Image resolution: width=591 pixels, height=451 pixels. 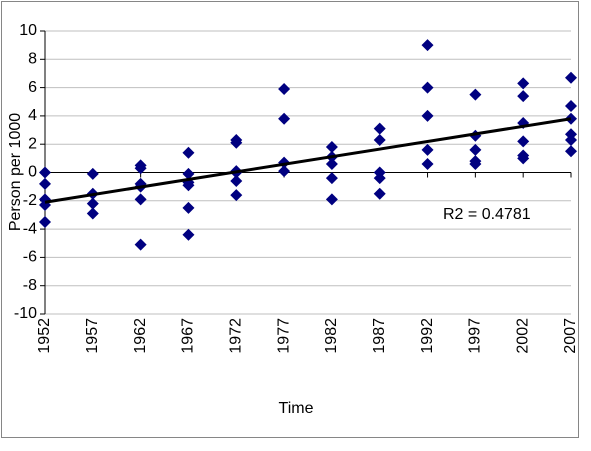 I want to click on x-tick-label: 1962, so click(x=140, y=336).